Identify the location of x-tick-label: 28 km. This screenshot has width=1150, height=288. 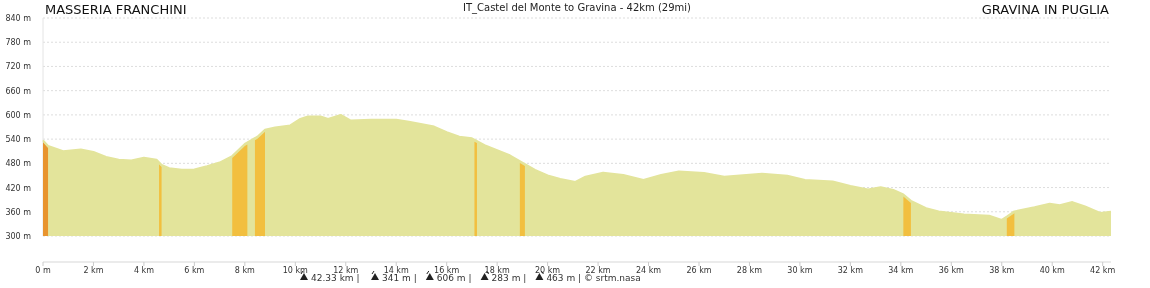
(749, 270).